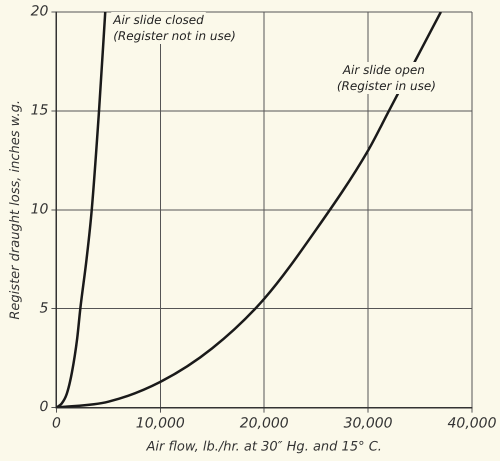 The image size is (500, 461). I want to click on series-label: Air slide closed (Register not in use), so click(174, 28).